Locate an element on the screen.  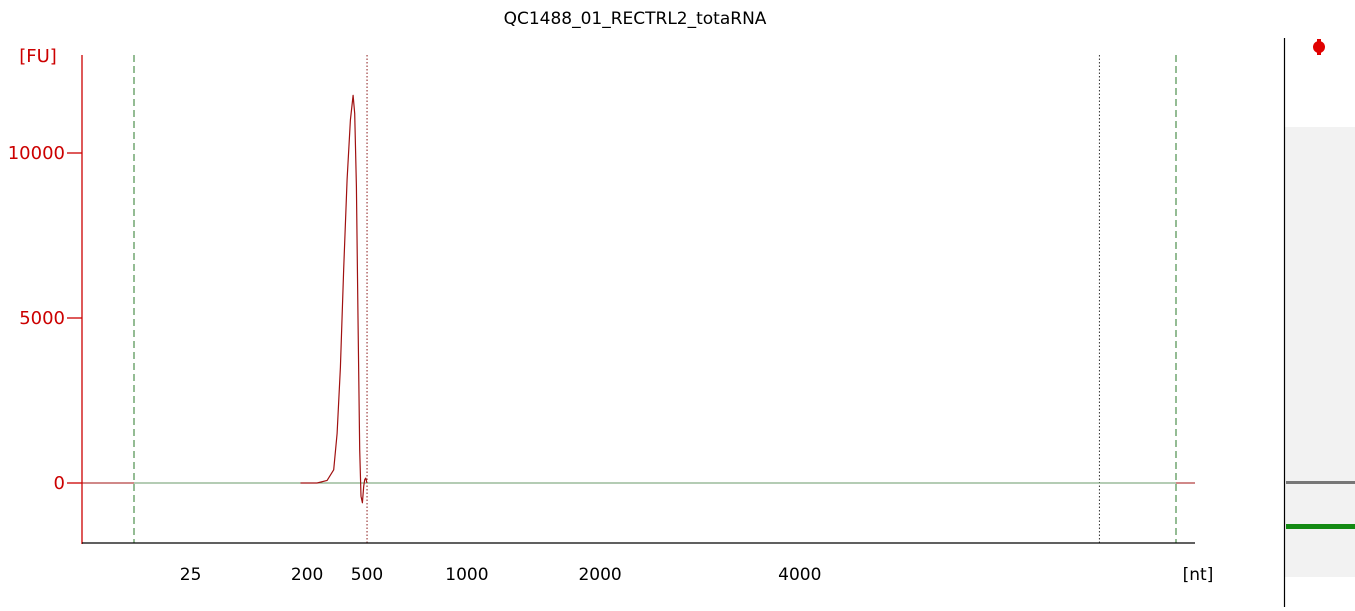
gel-band-green is located at coordinates (1320, 526).